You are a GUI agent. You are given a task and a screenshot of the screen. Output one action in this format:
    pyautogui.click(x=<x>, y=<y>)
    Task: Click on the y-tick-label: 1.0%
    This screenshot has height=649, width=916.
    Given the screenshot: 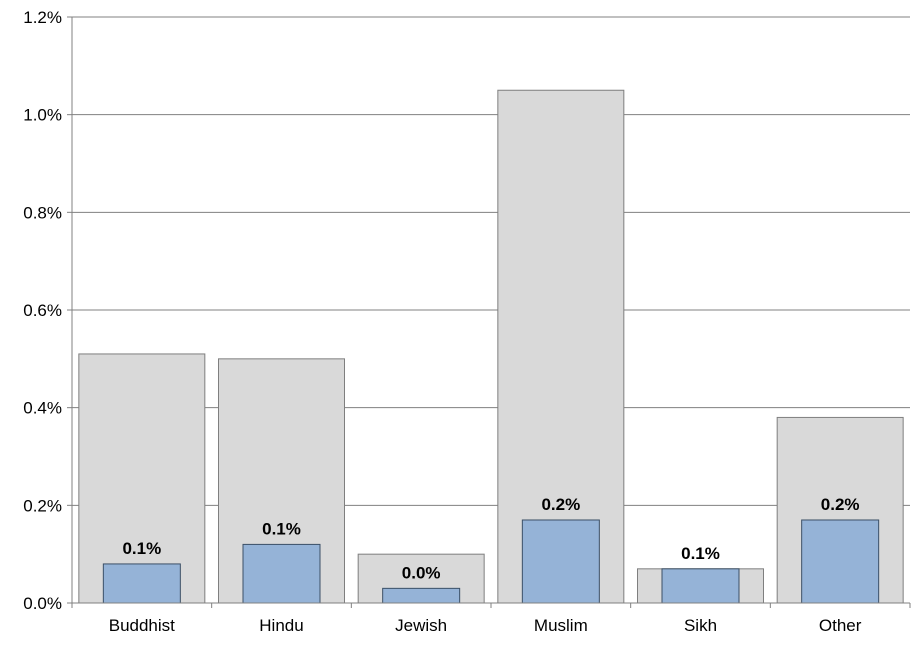 What is the action you would take?
    pyautogui.click(x=42, y=115)
    